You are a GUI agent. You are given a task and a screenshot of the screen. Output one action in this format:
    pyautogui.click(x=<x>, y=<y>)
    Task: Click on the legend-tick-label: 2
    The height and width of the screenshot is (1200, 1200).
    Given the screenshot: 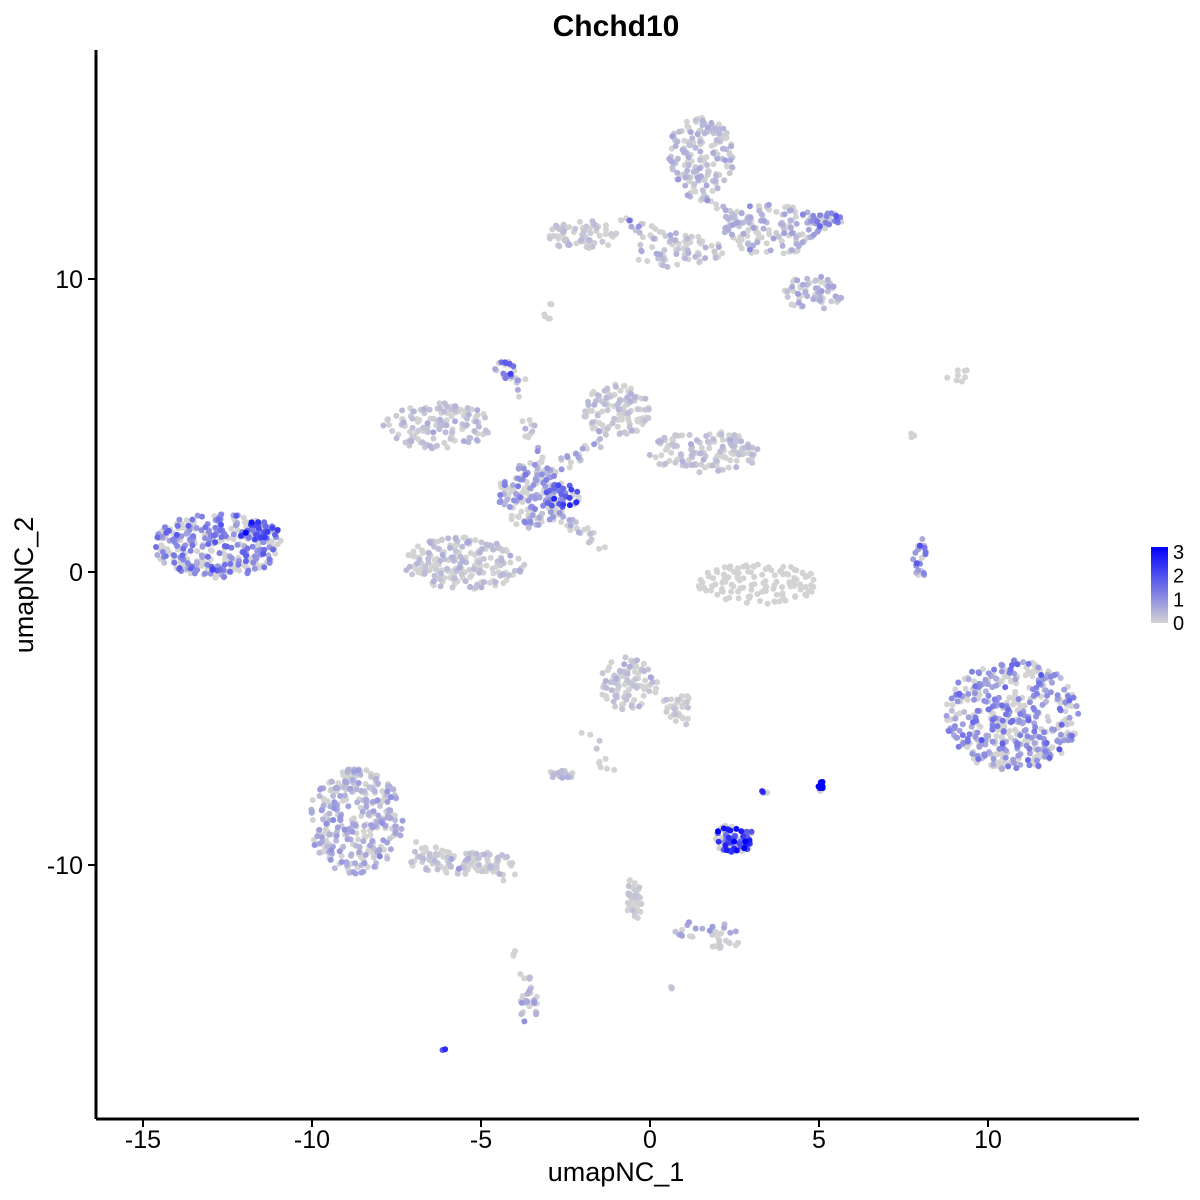 What is the action you would take?
    pyautogui.click(x=1178, y=577)
    